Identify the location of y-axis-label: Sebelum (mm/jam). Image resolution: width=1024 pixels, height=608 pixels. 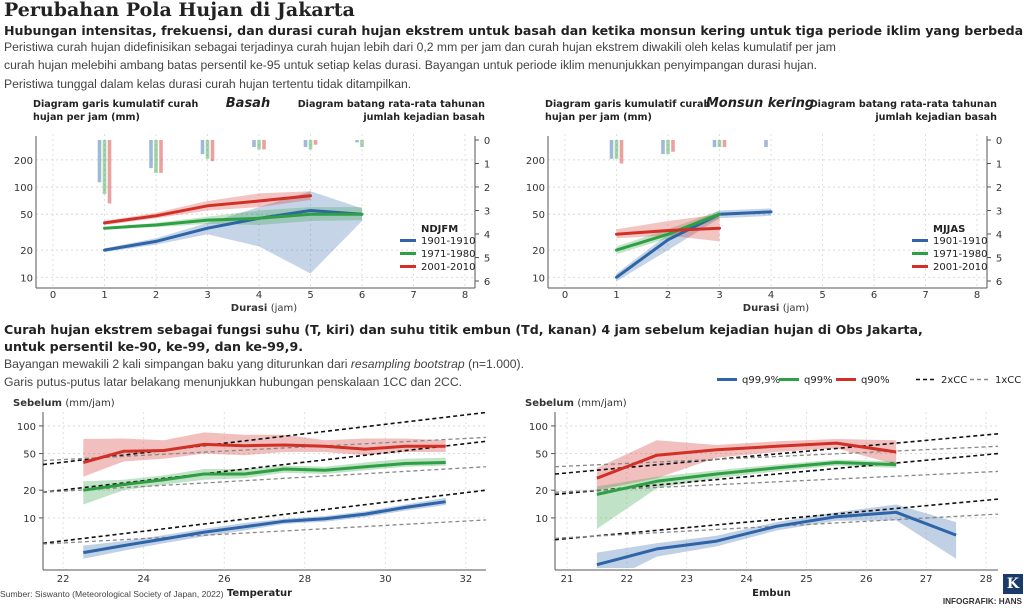
(576, 403).